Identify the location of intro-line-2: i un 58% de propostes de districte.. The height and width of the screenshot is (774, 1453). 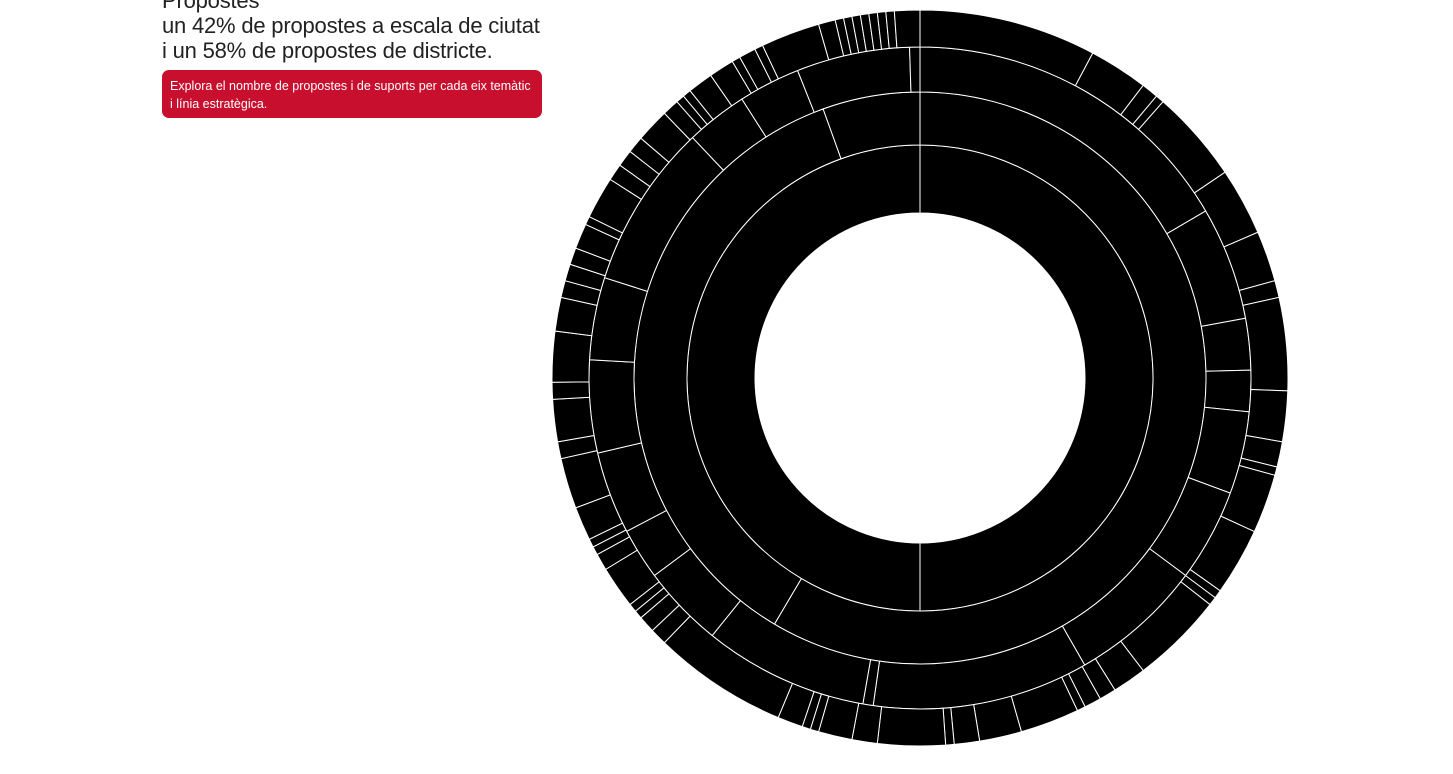
(327, 50).